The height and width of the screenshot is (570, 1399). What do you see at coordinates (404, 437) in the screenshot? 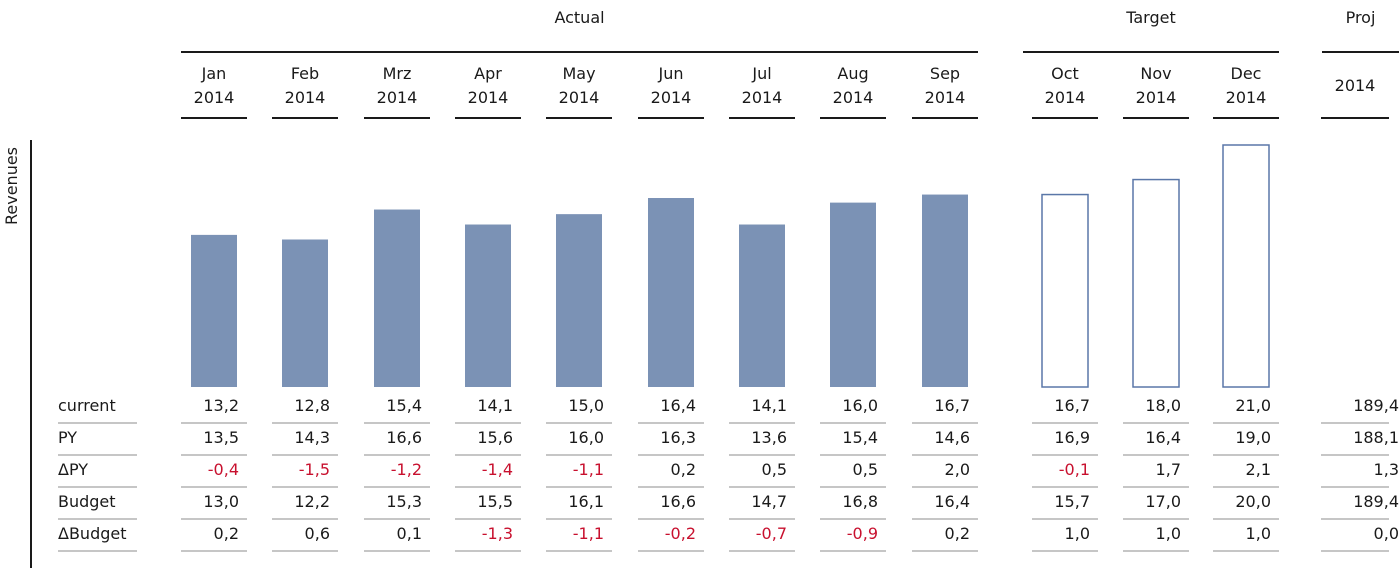
I see `cell-value: 16,6` at bounding box center [404, 437].